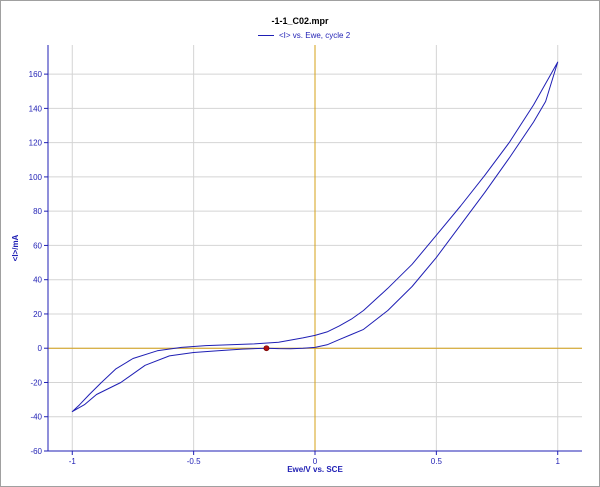 Image resolution: width=600 pixels, height=487 pixels. What do you see at coordinates (266, 35) in the screenshot?
I see `legend-swatch` at bounding box center [266, 35].